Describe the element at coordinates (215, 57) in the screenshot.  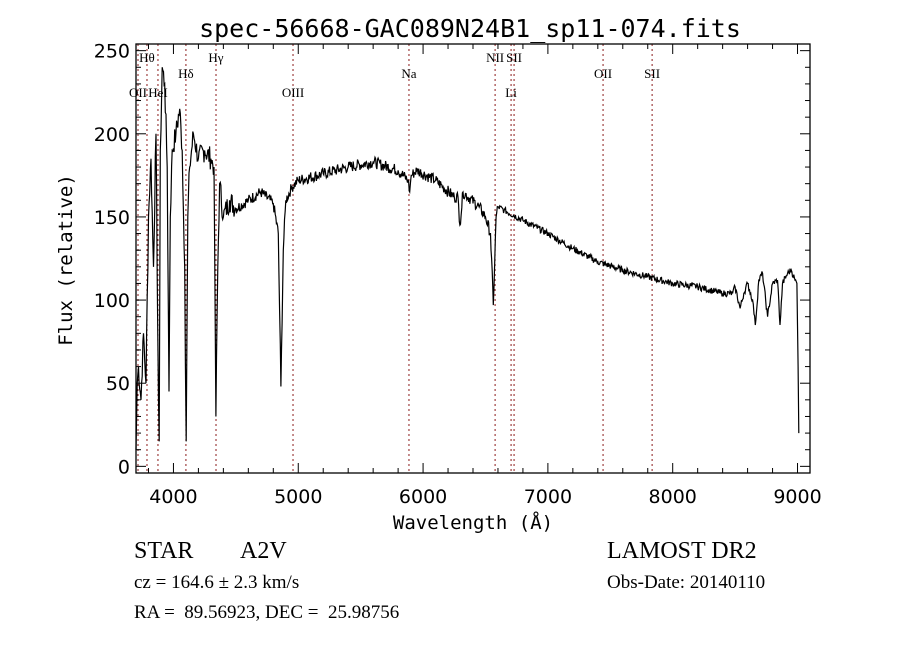
I see `line-marker-label: Hγ` at that location.